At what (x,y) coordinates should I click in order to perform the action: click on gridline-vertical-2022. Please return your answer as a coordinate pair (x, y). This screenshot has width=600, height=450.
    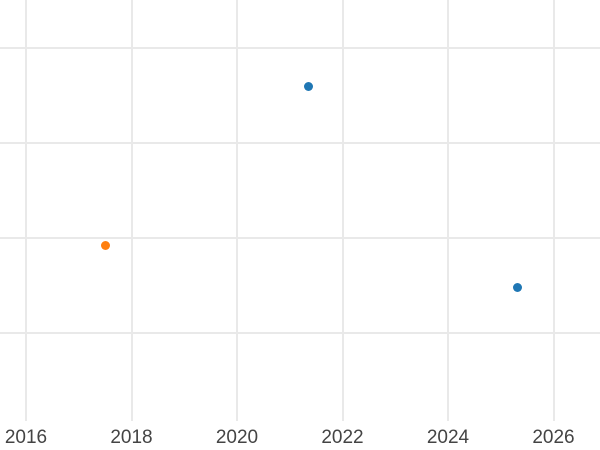
    Looking at the image, I should click on (342, 210).